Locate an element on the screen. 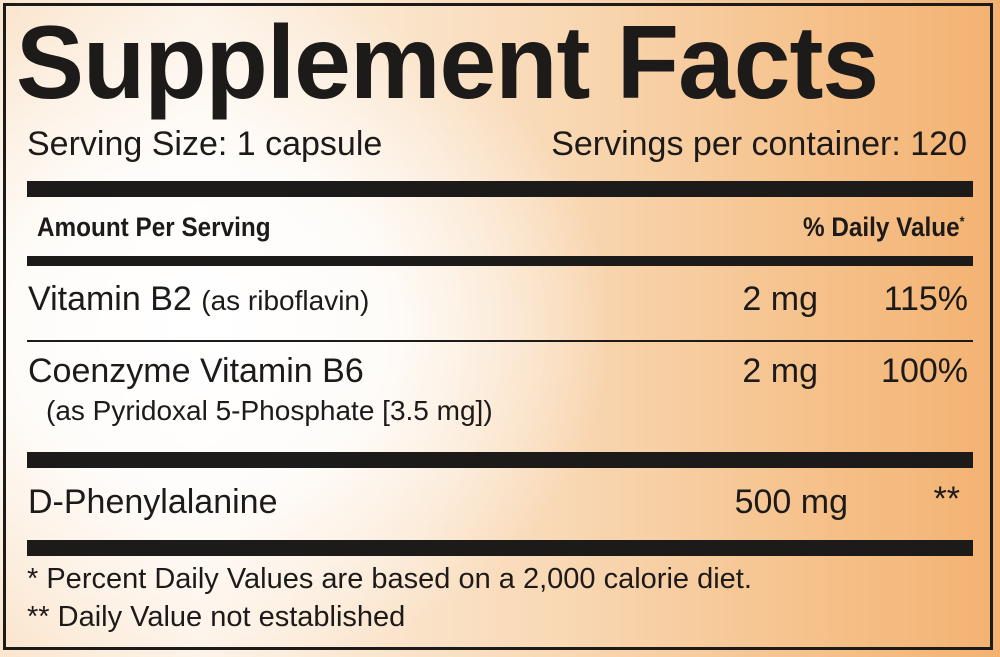 The width and height of the screenshot is (1000, 657). nutrient-dv: ** is located at coordinates (946, 499).